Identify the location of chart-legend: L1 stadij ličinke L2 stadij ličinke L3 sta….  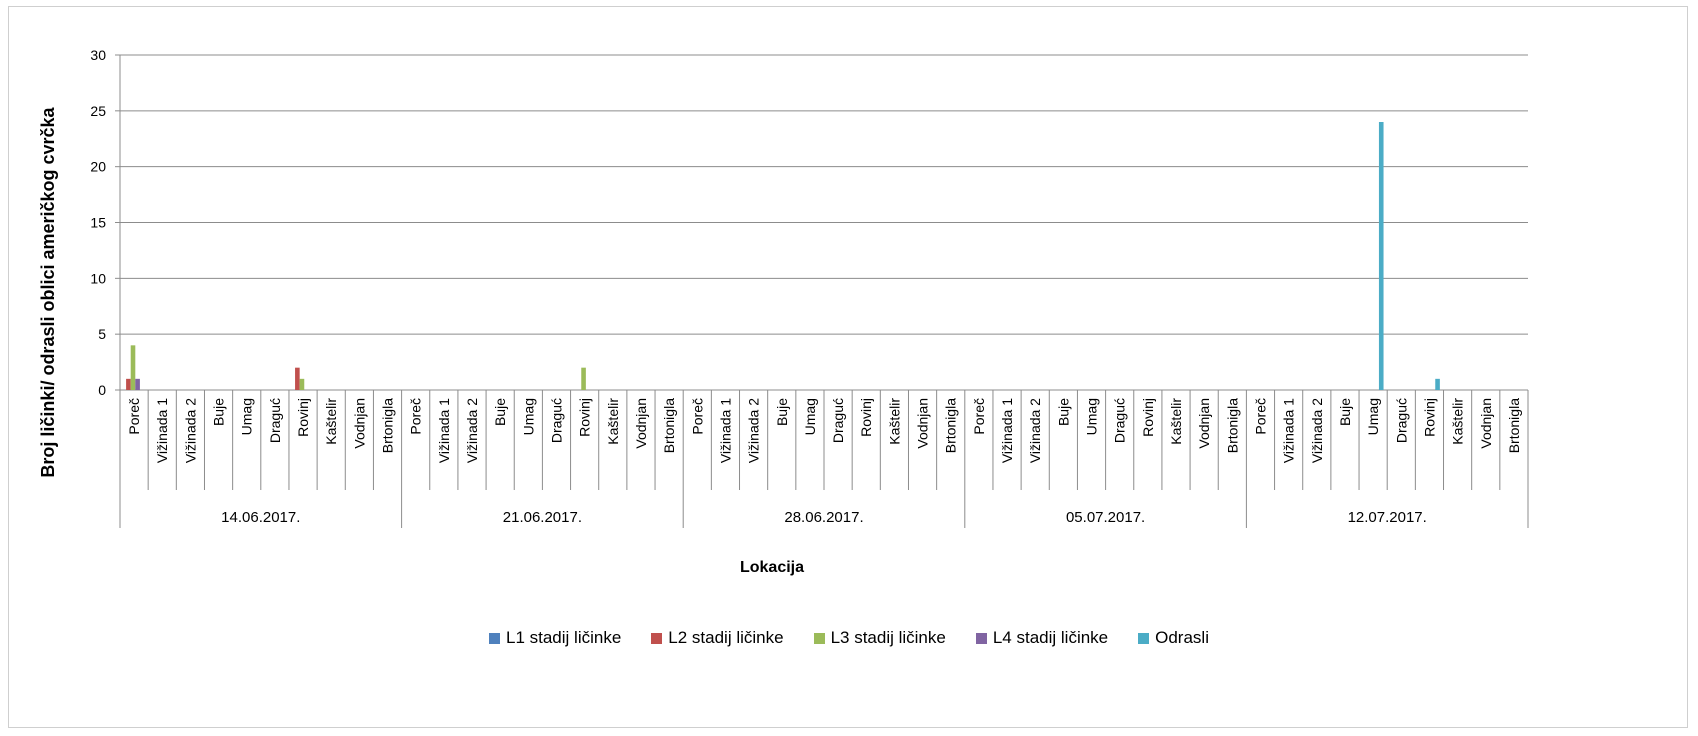
(849, 638).